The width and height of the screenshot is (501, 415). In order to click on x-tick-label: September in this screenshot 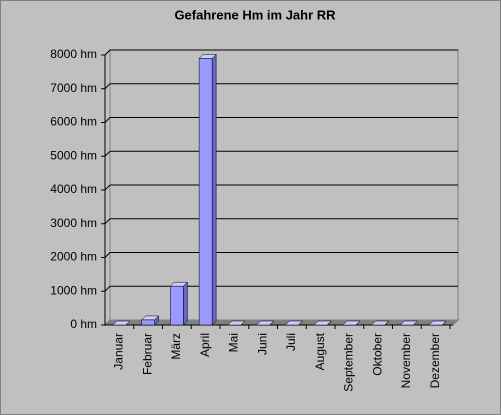, I will do `click(349, 362)`.